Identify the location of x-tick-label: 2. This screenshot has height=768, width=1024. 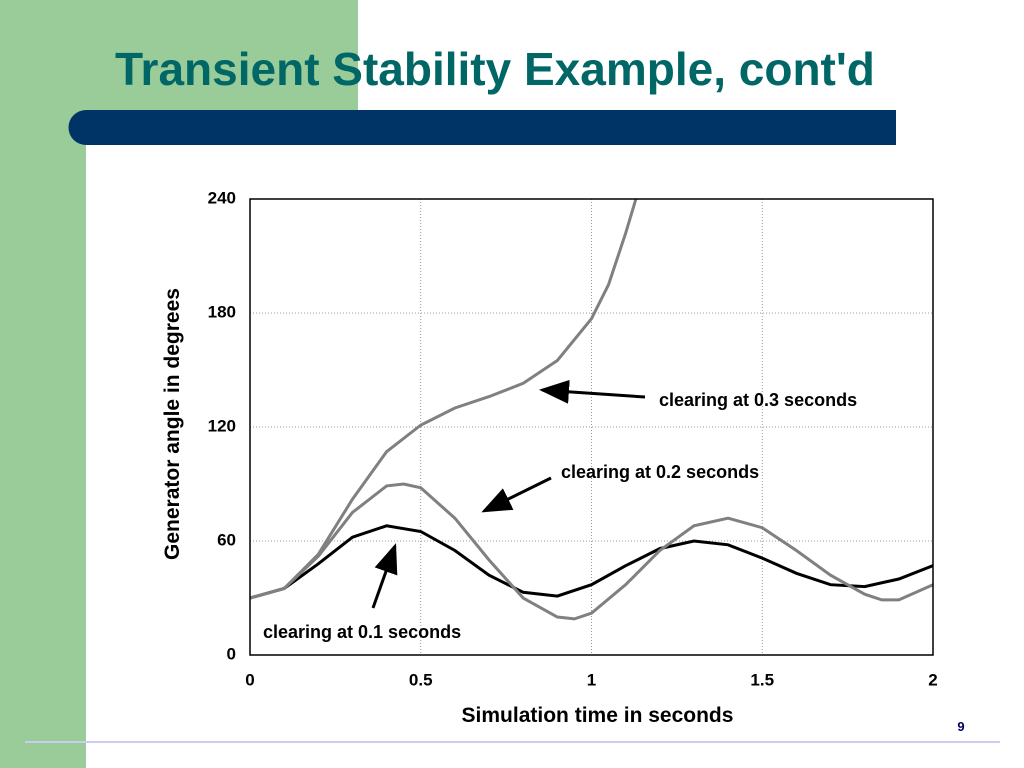
(932, 679).